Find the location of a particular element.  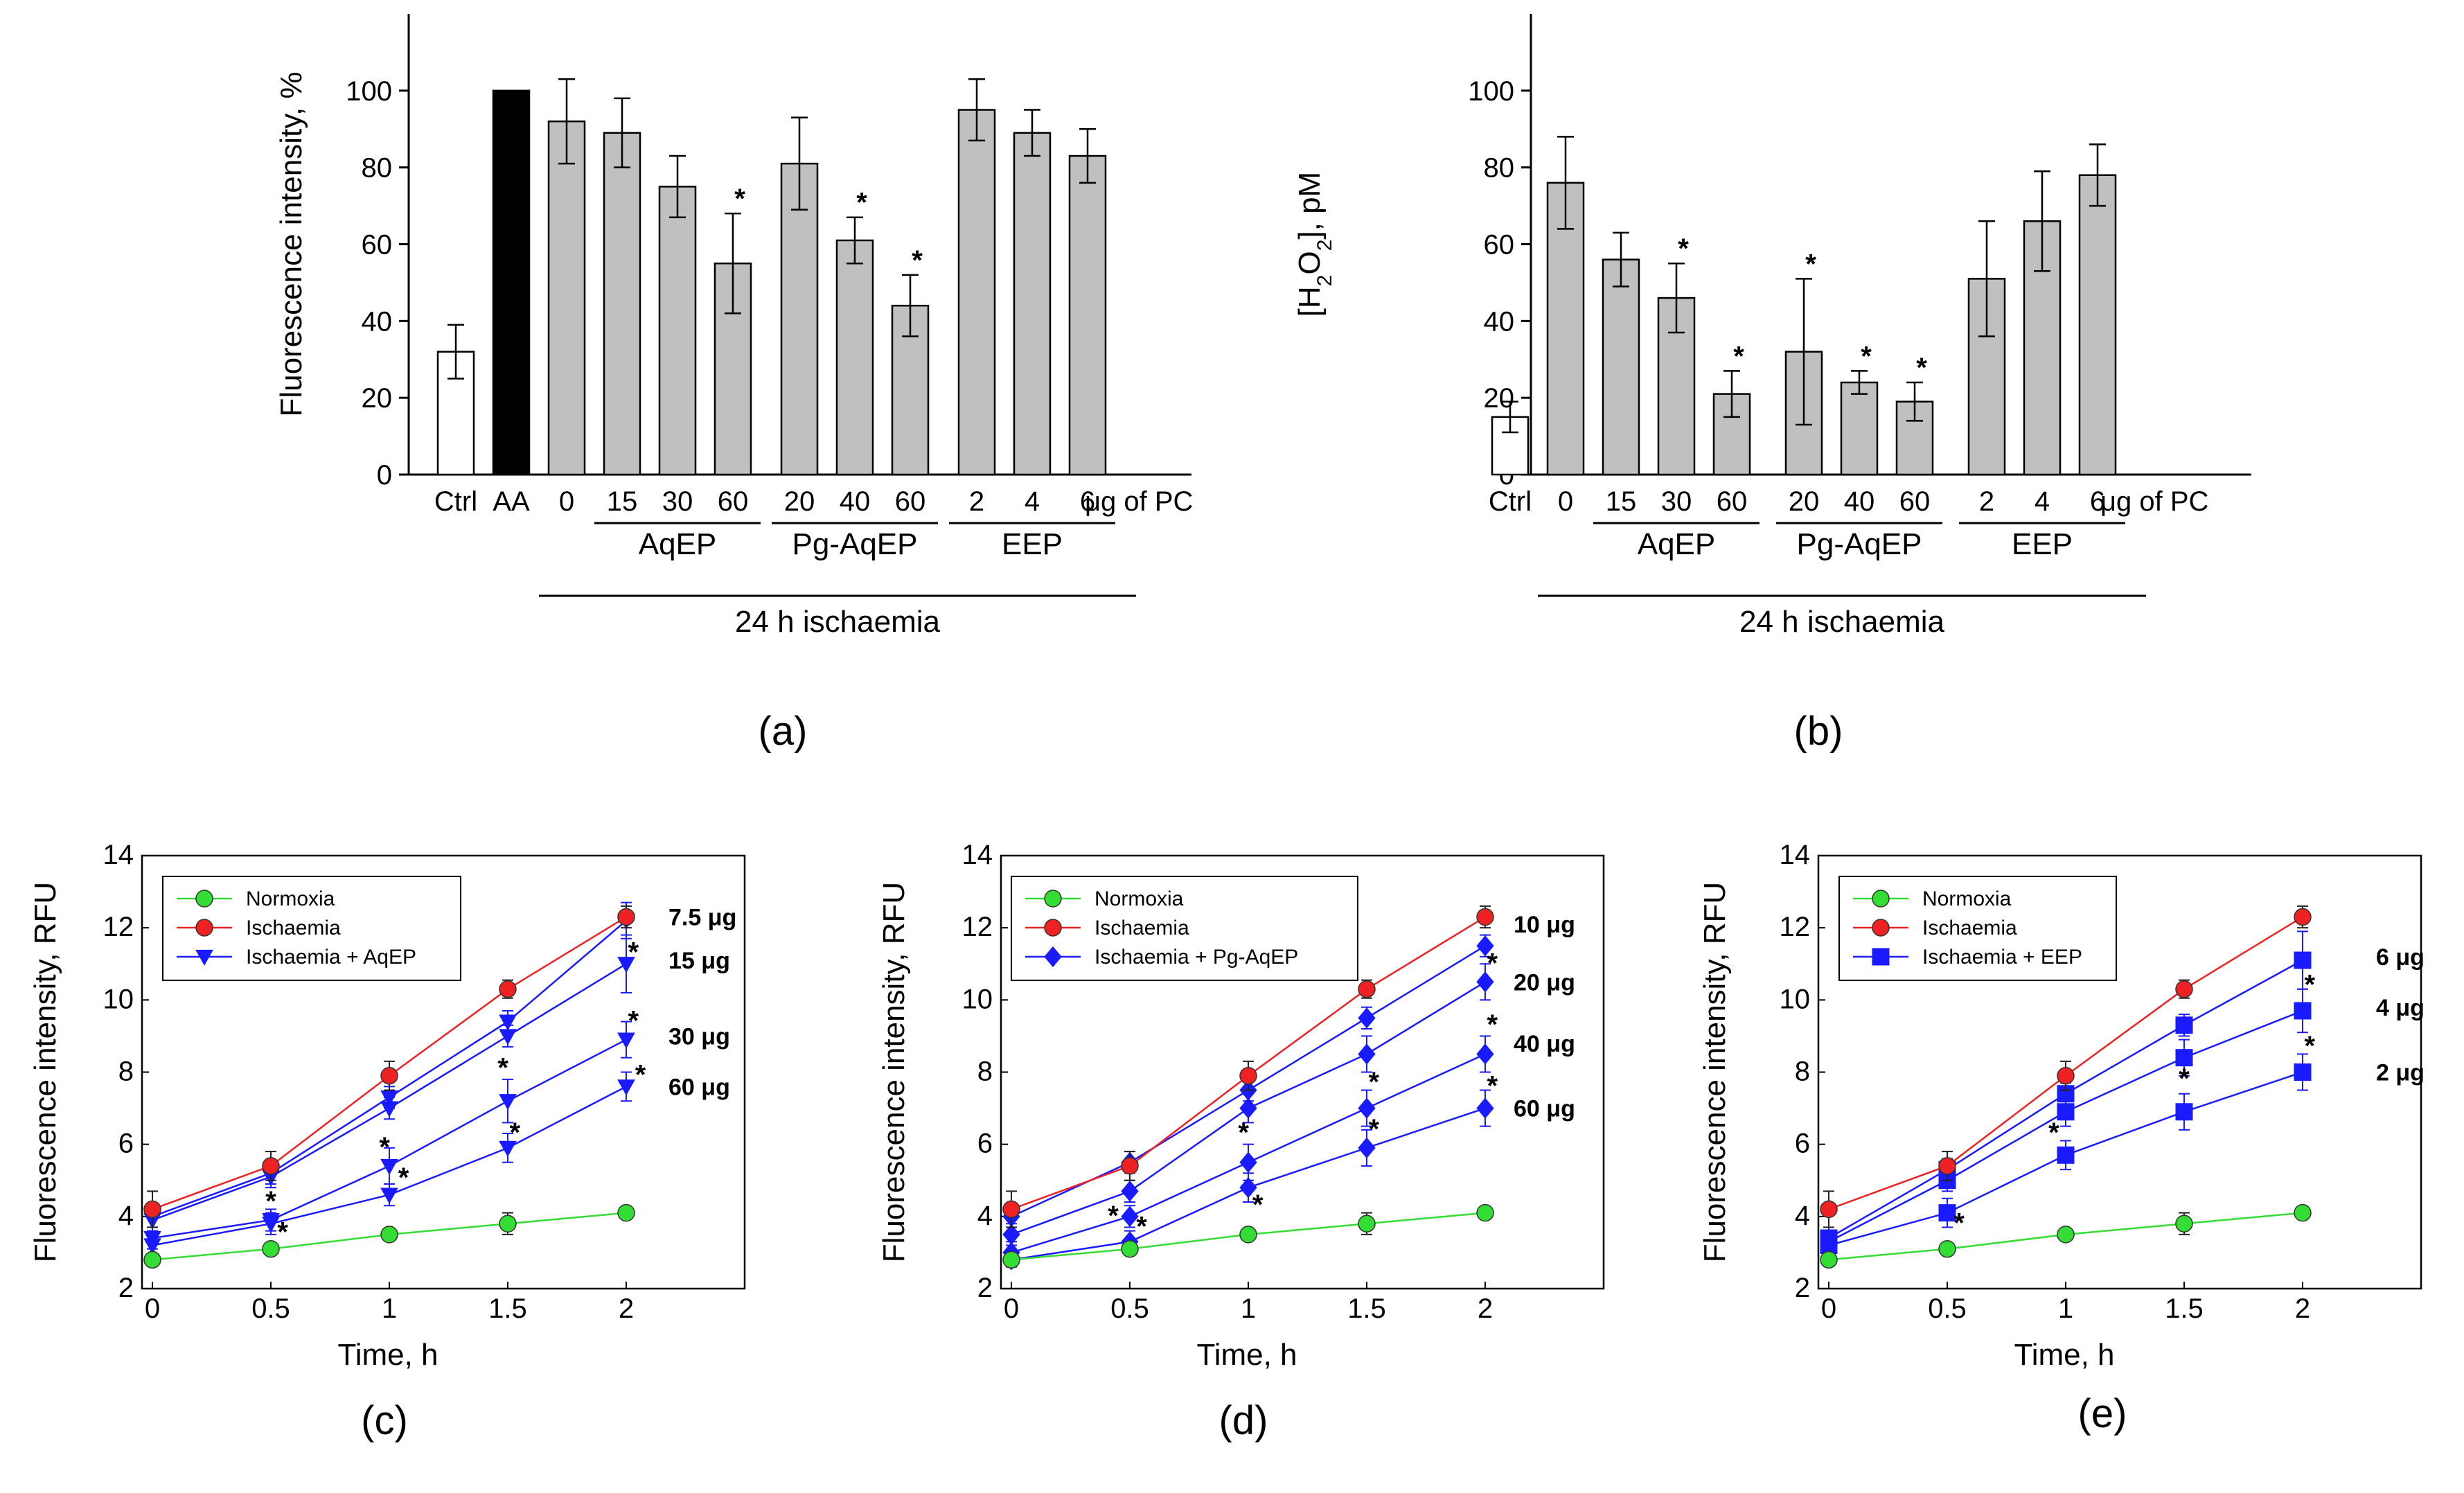

caption-a: (a) is located at coordinates (783, 731).